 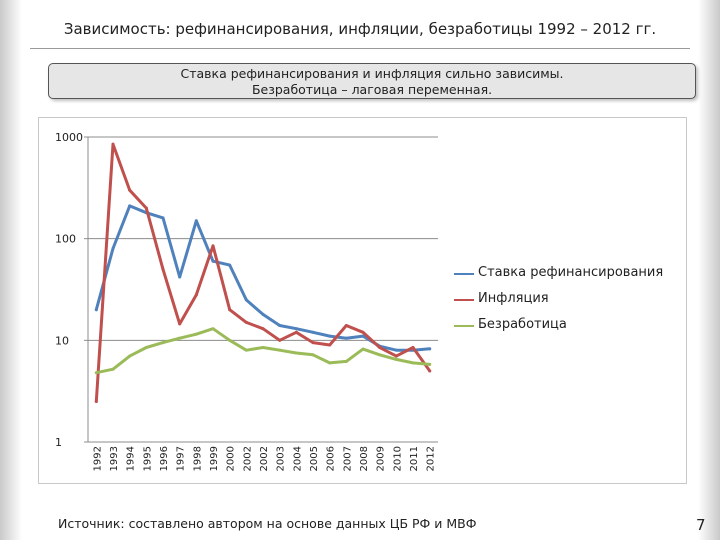 What do you see at coordinates (65, 239) in the screenshot?
I see `y-tick-label: 100` at bounding box center [65, 239].